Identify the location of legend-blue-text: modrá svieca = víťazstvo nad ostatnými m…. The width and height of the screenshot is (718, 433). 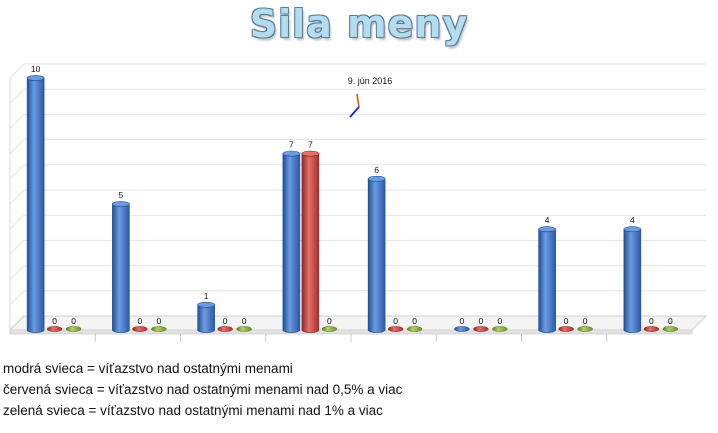
(148, 368).